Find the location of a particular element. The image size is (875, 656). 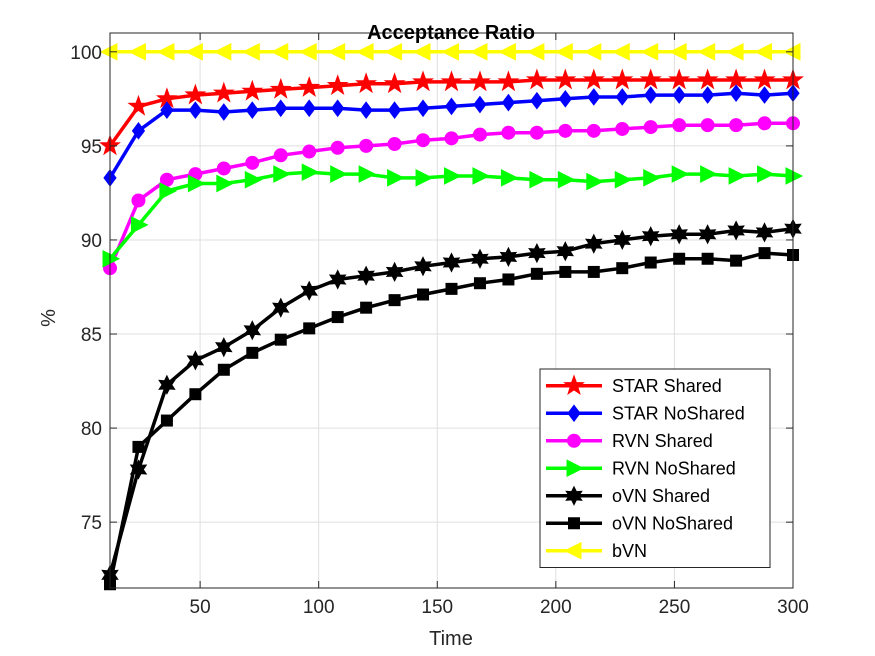

y-tick-label: 85 is located at coordinates (91, 335).